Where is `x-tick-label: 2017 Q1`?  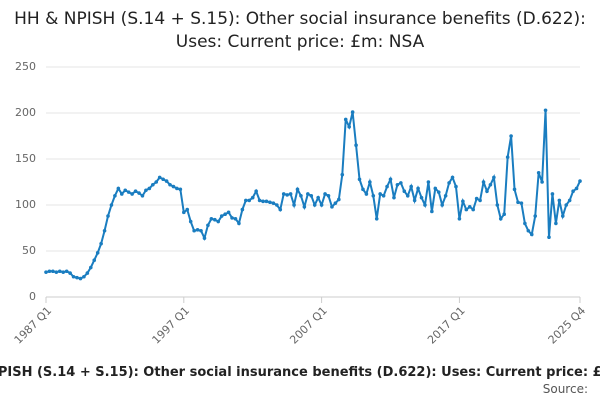 x-tick-label: 2017 Q1 is located at coordinates (446, 325).